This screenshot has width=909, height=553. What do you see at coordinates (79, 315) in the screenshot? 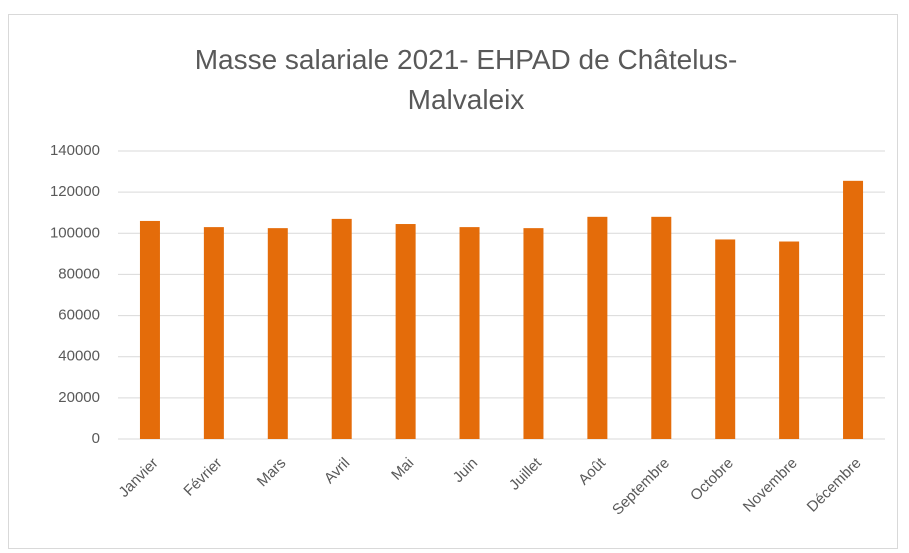
I see `y-tick-label: 60000` at bounding box center [79, 315].